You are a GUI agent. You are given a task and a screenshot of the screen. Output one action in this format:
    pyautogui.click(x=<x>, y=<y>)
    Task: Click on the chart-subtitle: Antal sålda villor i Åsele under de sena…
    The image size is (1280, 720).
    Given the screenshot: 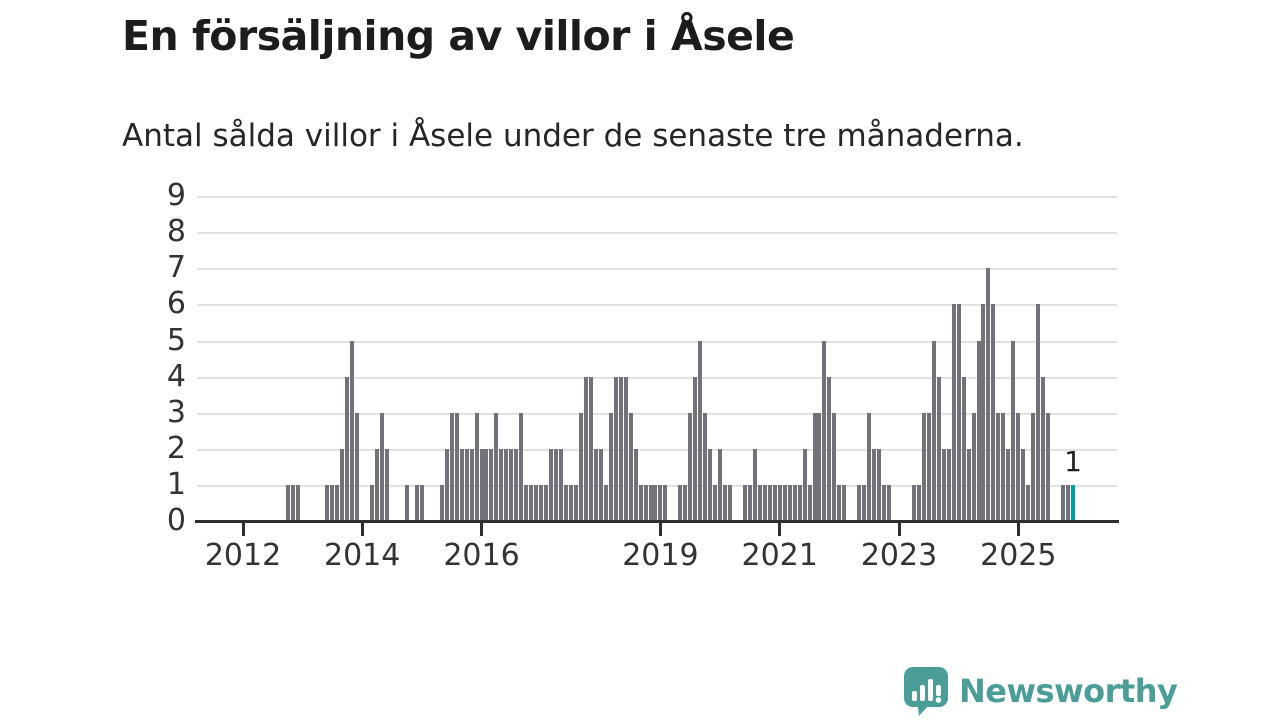 What is the action you would take?
    pyautogui.click(x=573, y=136)
    